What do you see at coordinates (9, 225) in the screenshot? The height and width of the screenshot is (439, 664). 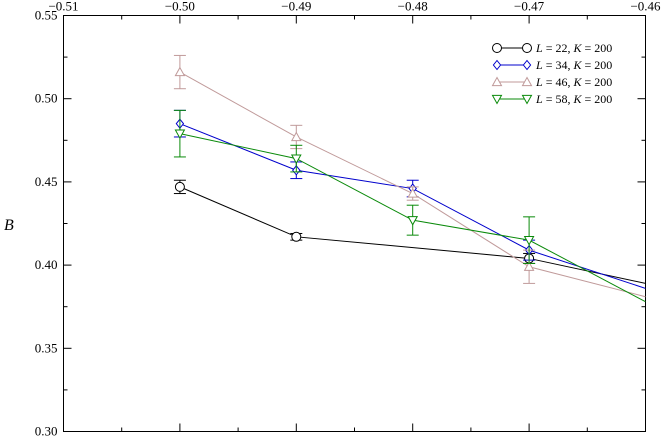 I see `y-axis-label: B` at bounding box center [9, 225].